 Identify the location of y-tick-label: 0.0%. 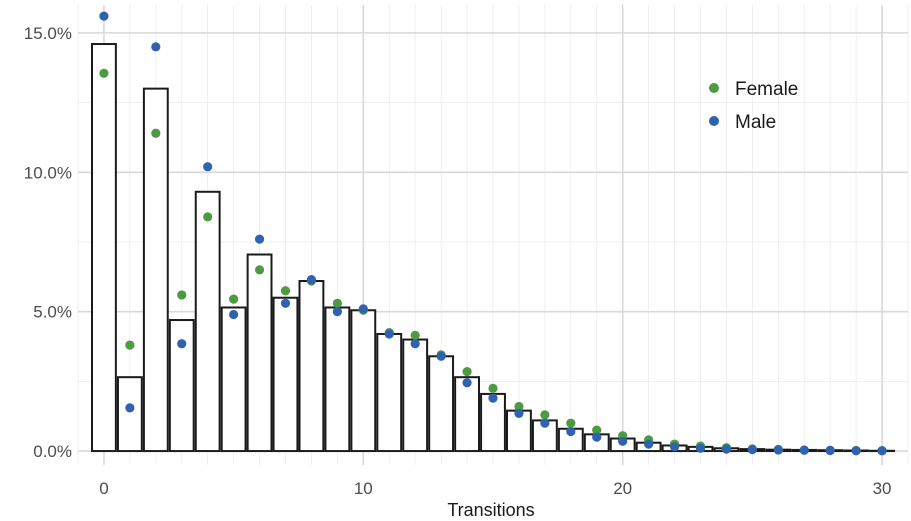
(52, 451).